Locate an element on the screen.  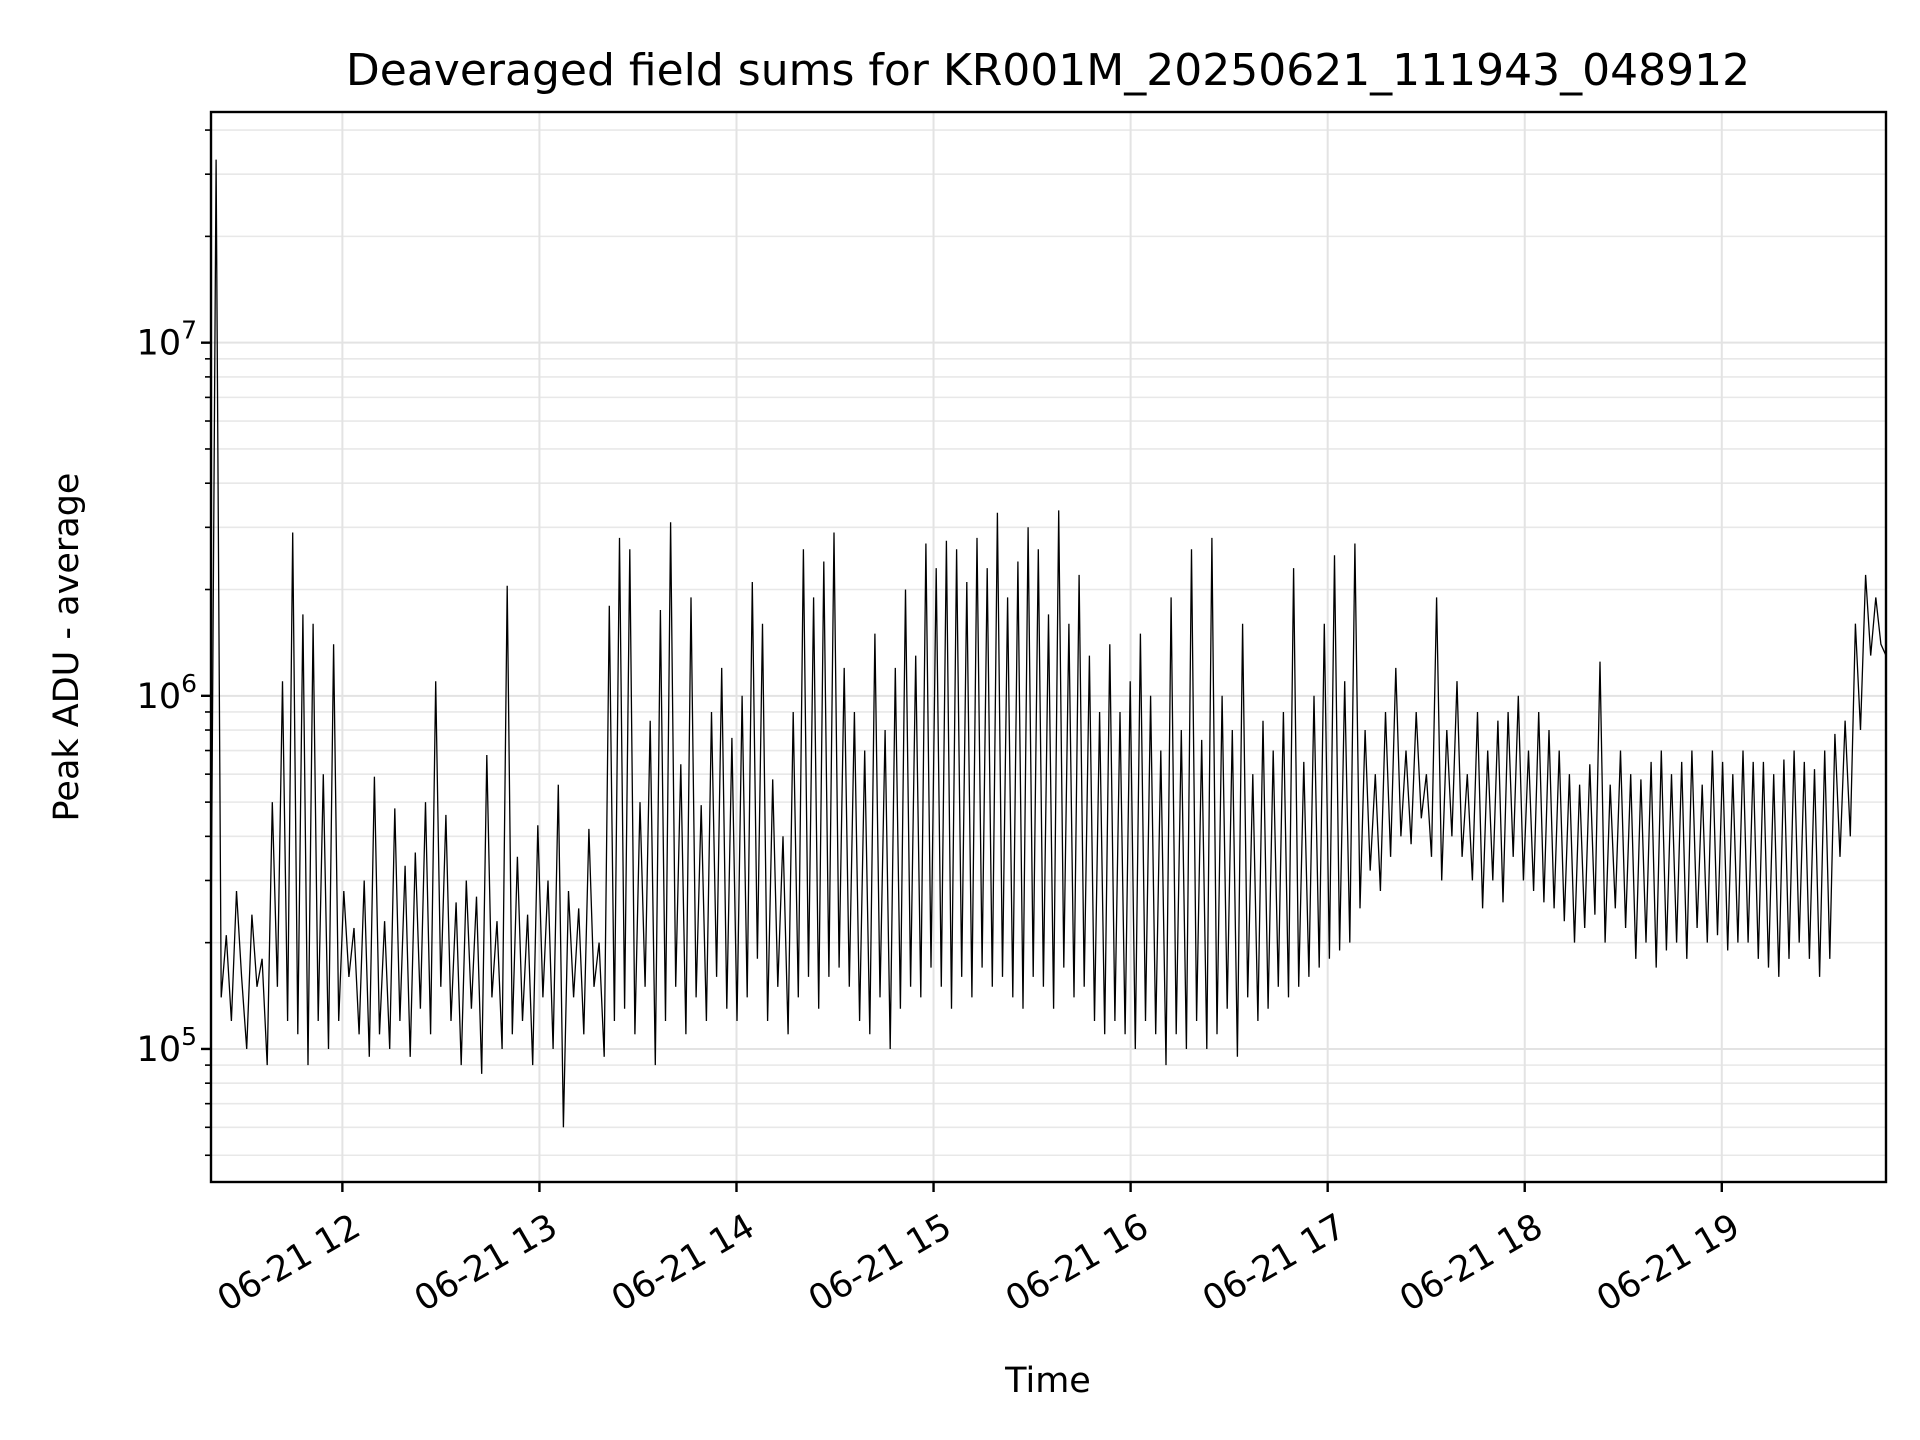
x-tick-label: 06-21 17 is located at coordinates (1274, 1263).